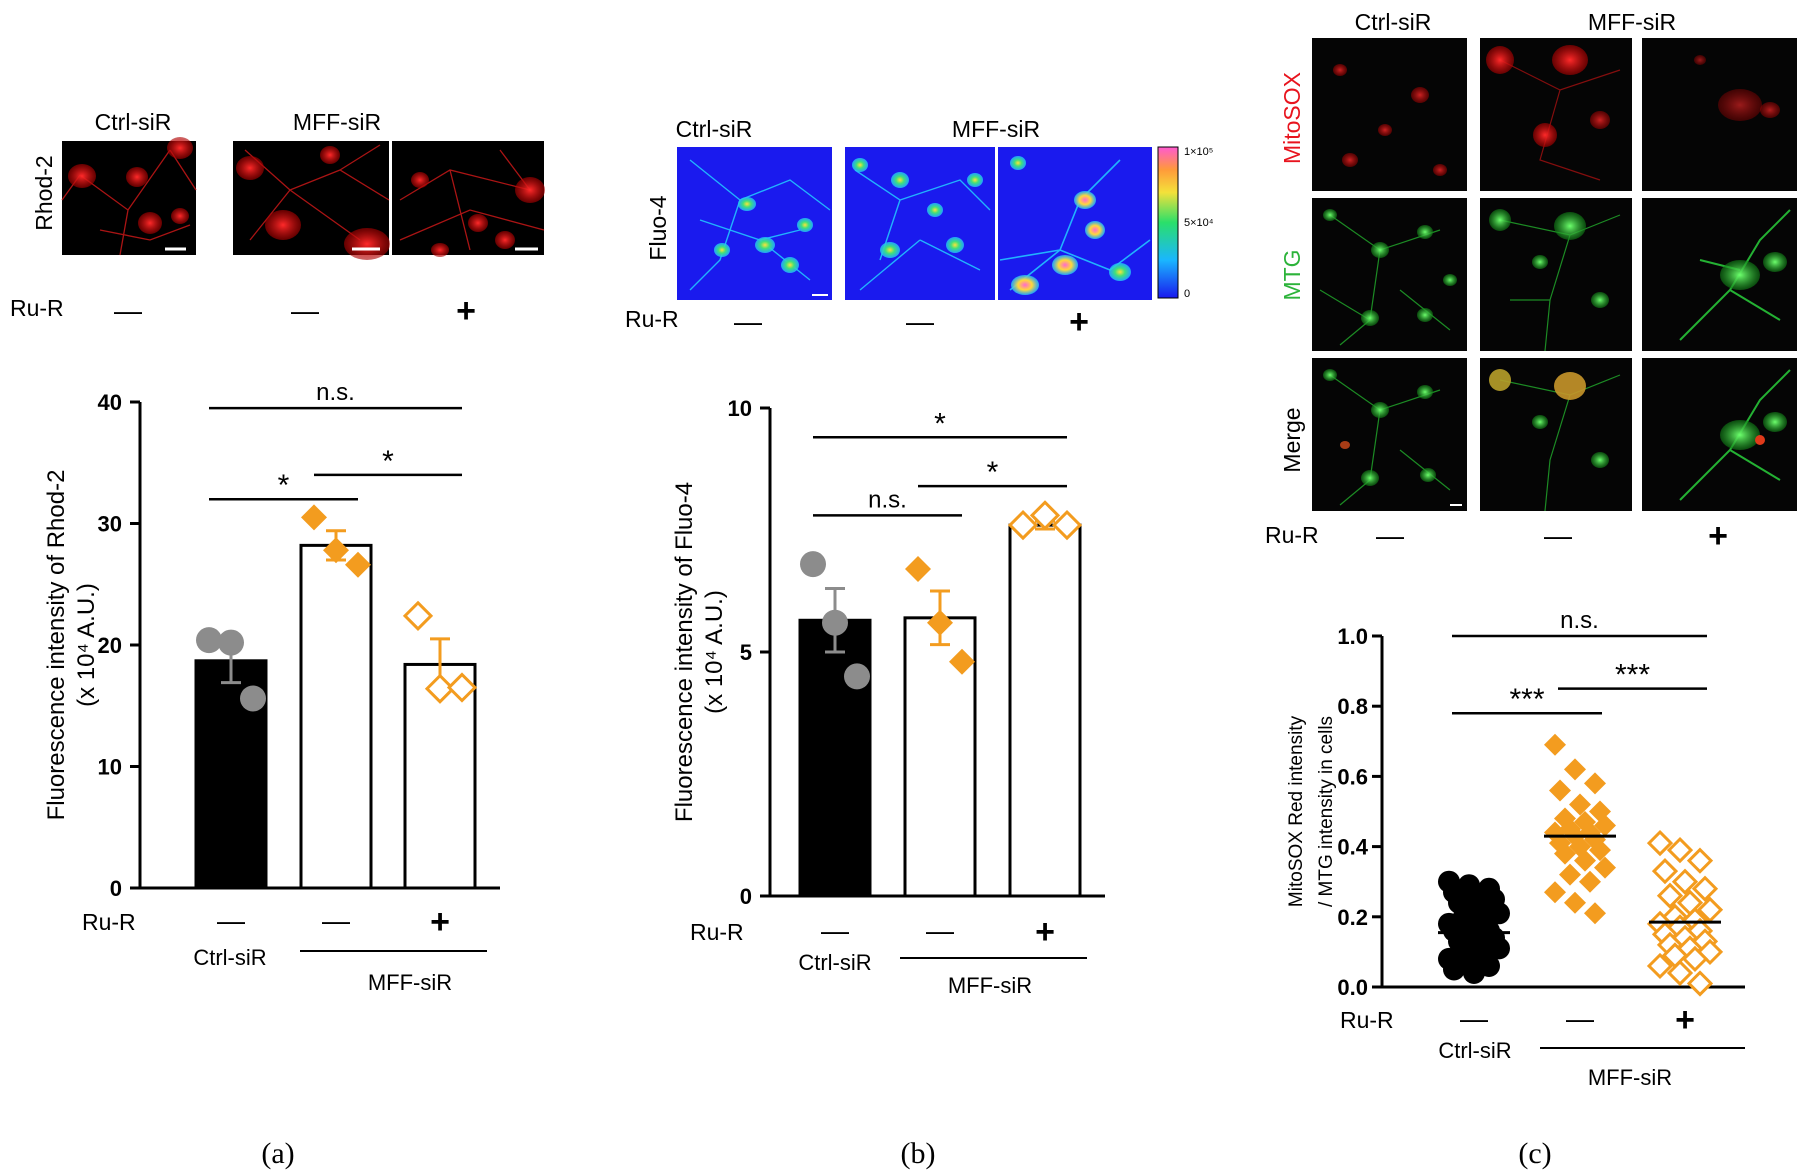 This screenshot has width=1800, height=1173. What do you see at coordinates (1558, 535) in the screenshot?
I see `c-rur-sign-2: —` at bounding box center [1558, 535].